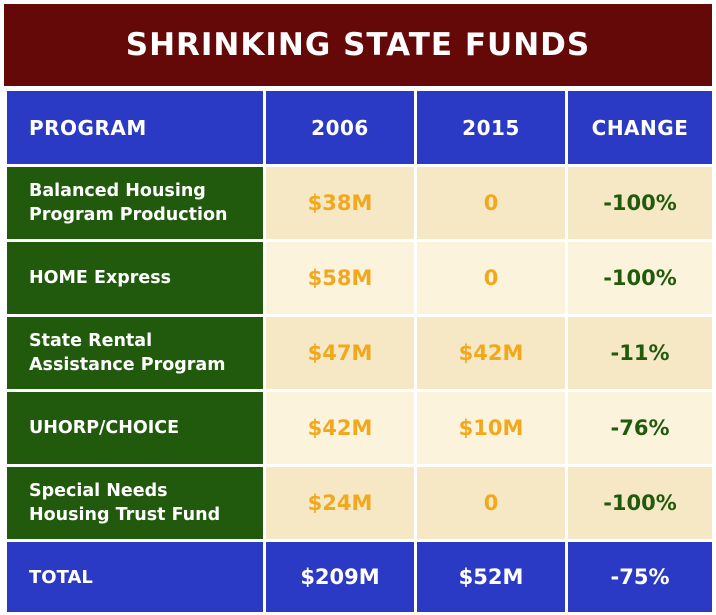 This screenshot has width=716, height=615. I want to click on value-2006-cell: $58M, so click(340, 278).